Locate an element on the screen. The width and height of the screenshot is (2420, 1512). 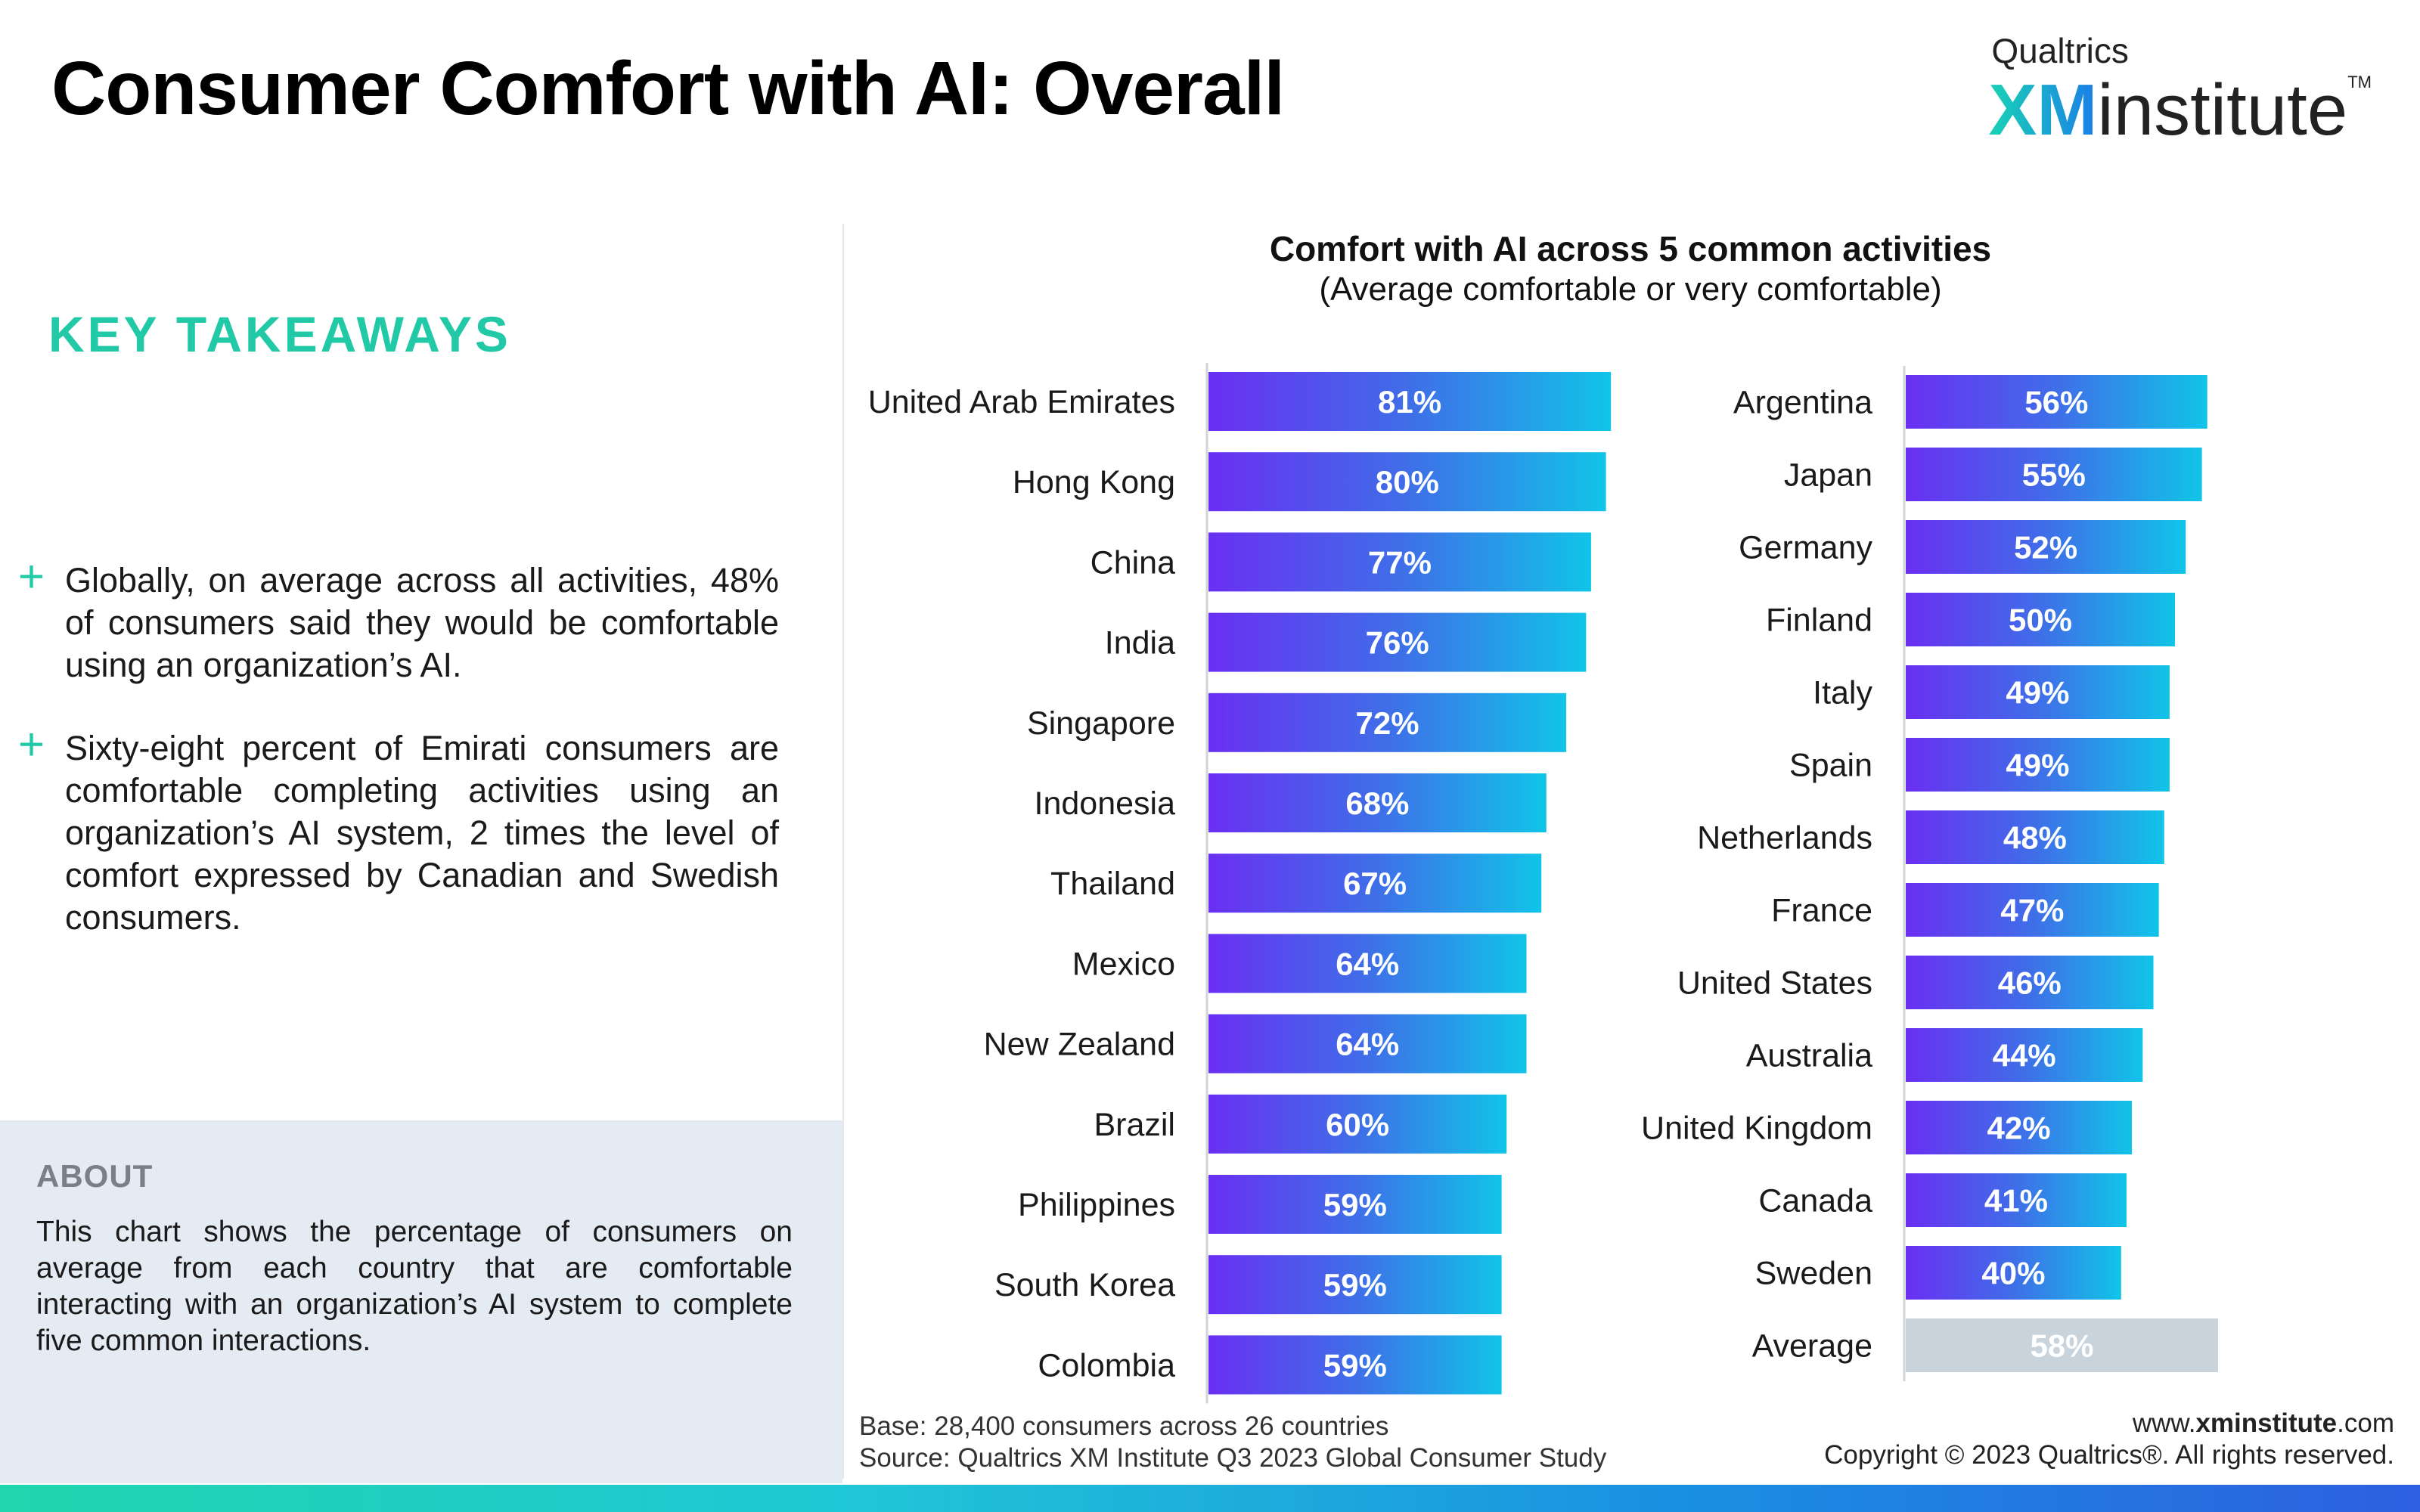
data-label: 44% is located at coordinates (2024, 1056).